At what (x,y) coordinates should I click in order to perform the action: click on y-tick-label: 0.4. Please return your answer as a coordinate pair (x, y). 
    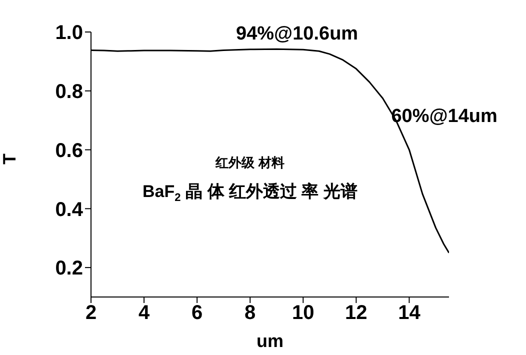
    Looking at the image, I should click on (69, 209).